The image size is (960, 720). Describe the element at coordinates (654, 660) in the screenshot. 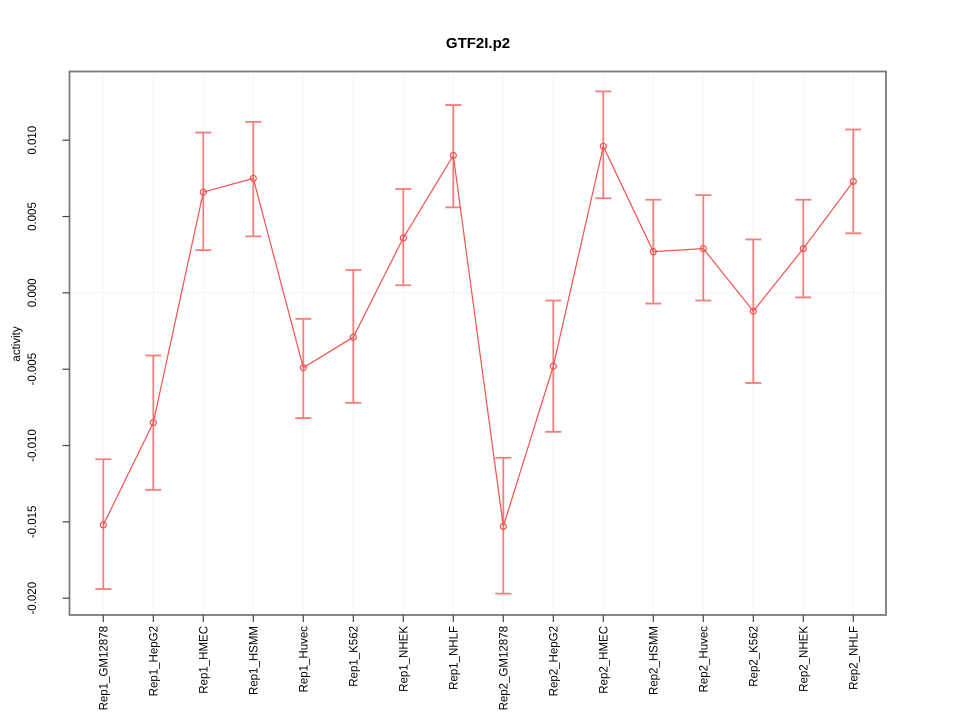

I see `x-tick-label: Rep2_HSMM` at that location.